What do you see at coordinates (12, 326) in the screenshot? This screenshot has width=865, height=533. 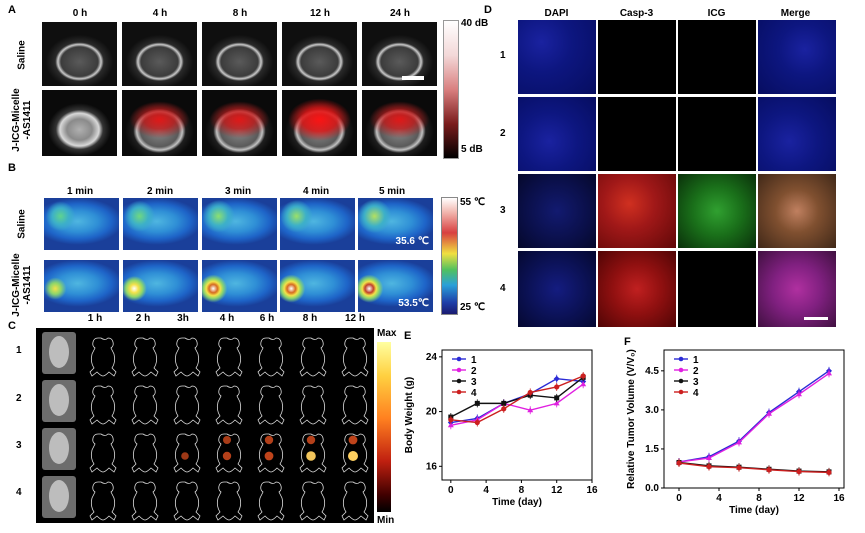 I see `panel-c-label: C` at bounding box center [12, 326].